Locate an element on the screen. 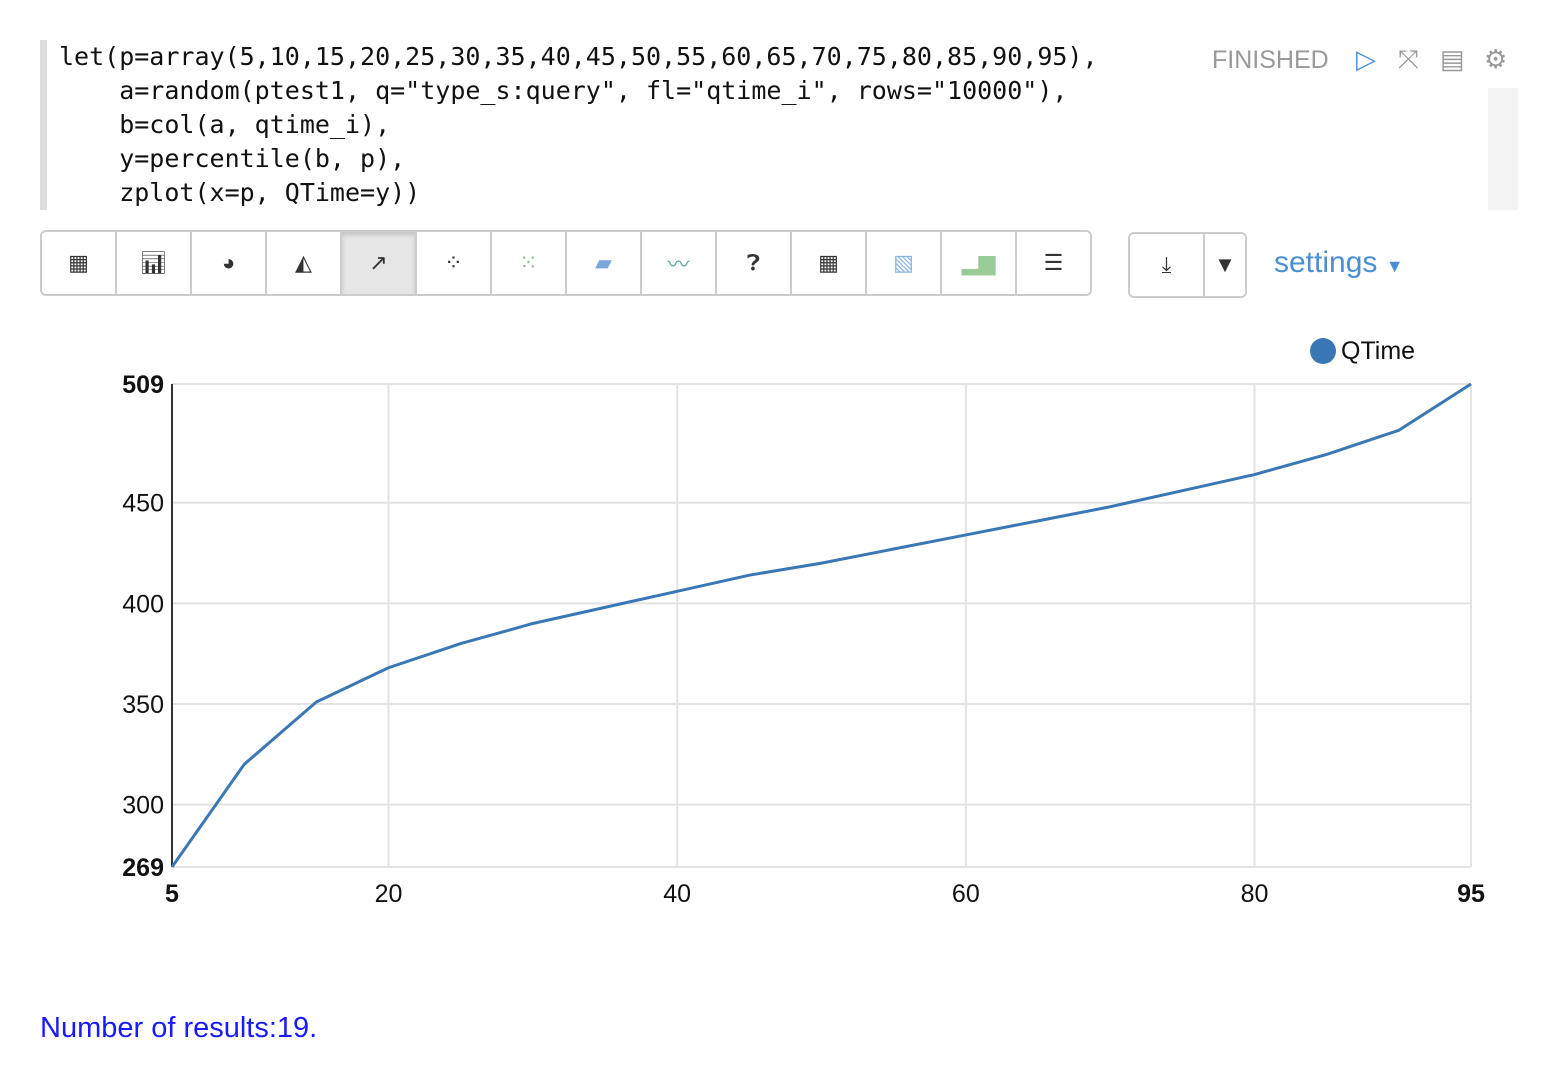 Image resolution: width=1562 pixels, height=1076 pixels. y-tick-label: 400 is located at coordinates (143, 604).